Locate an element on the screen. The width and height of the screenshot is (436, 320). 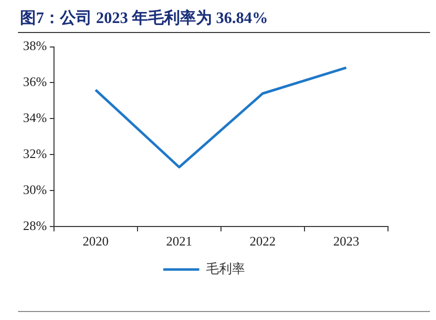
y-tick-label: 34% is located at coordinates (34, 118).